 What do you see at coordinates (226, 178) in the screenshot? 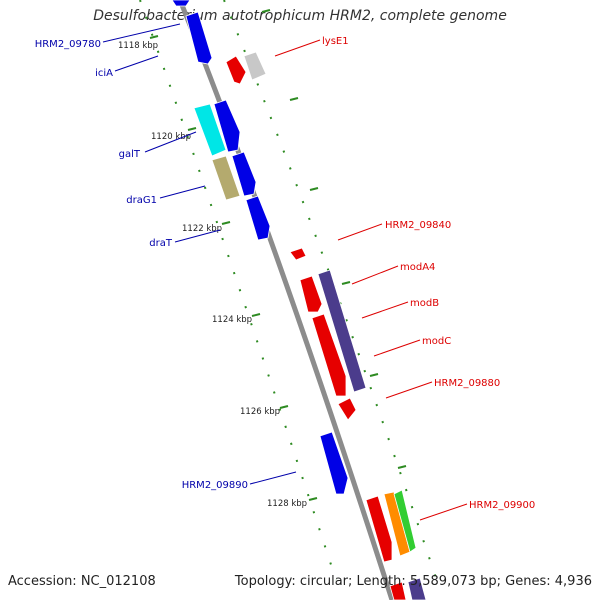
I see `gene-feature-g6` at bounding box center [226, 178].